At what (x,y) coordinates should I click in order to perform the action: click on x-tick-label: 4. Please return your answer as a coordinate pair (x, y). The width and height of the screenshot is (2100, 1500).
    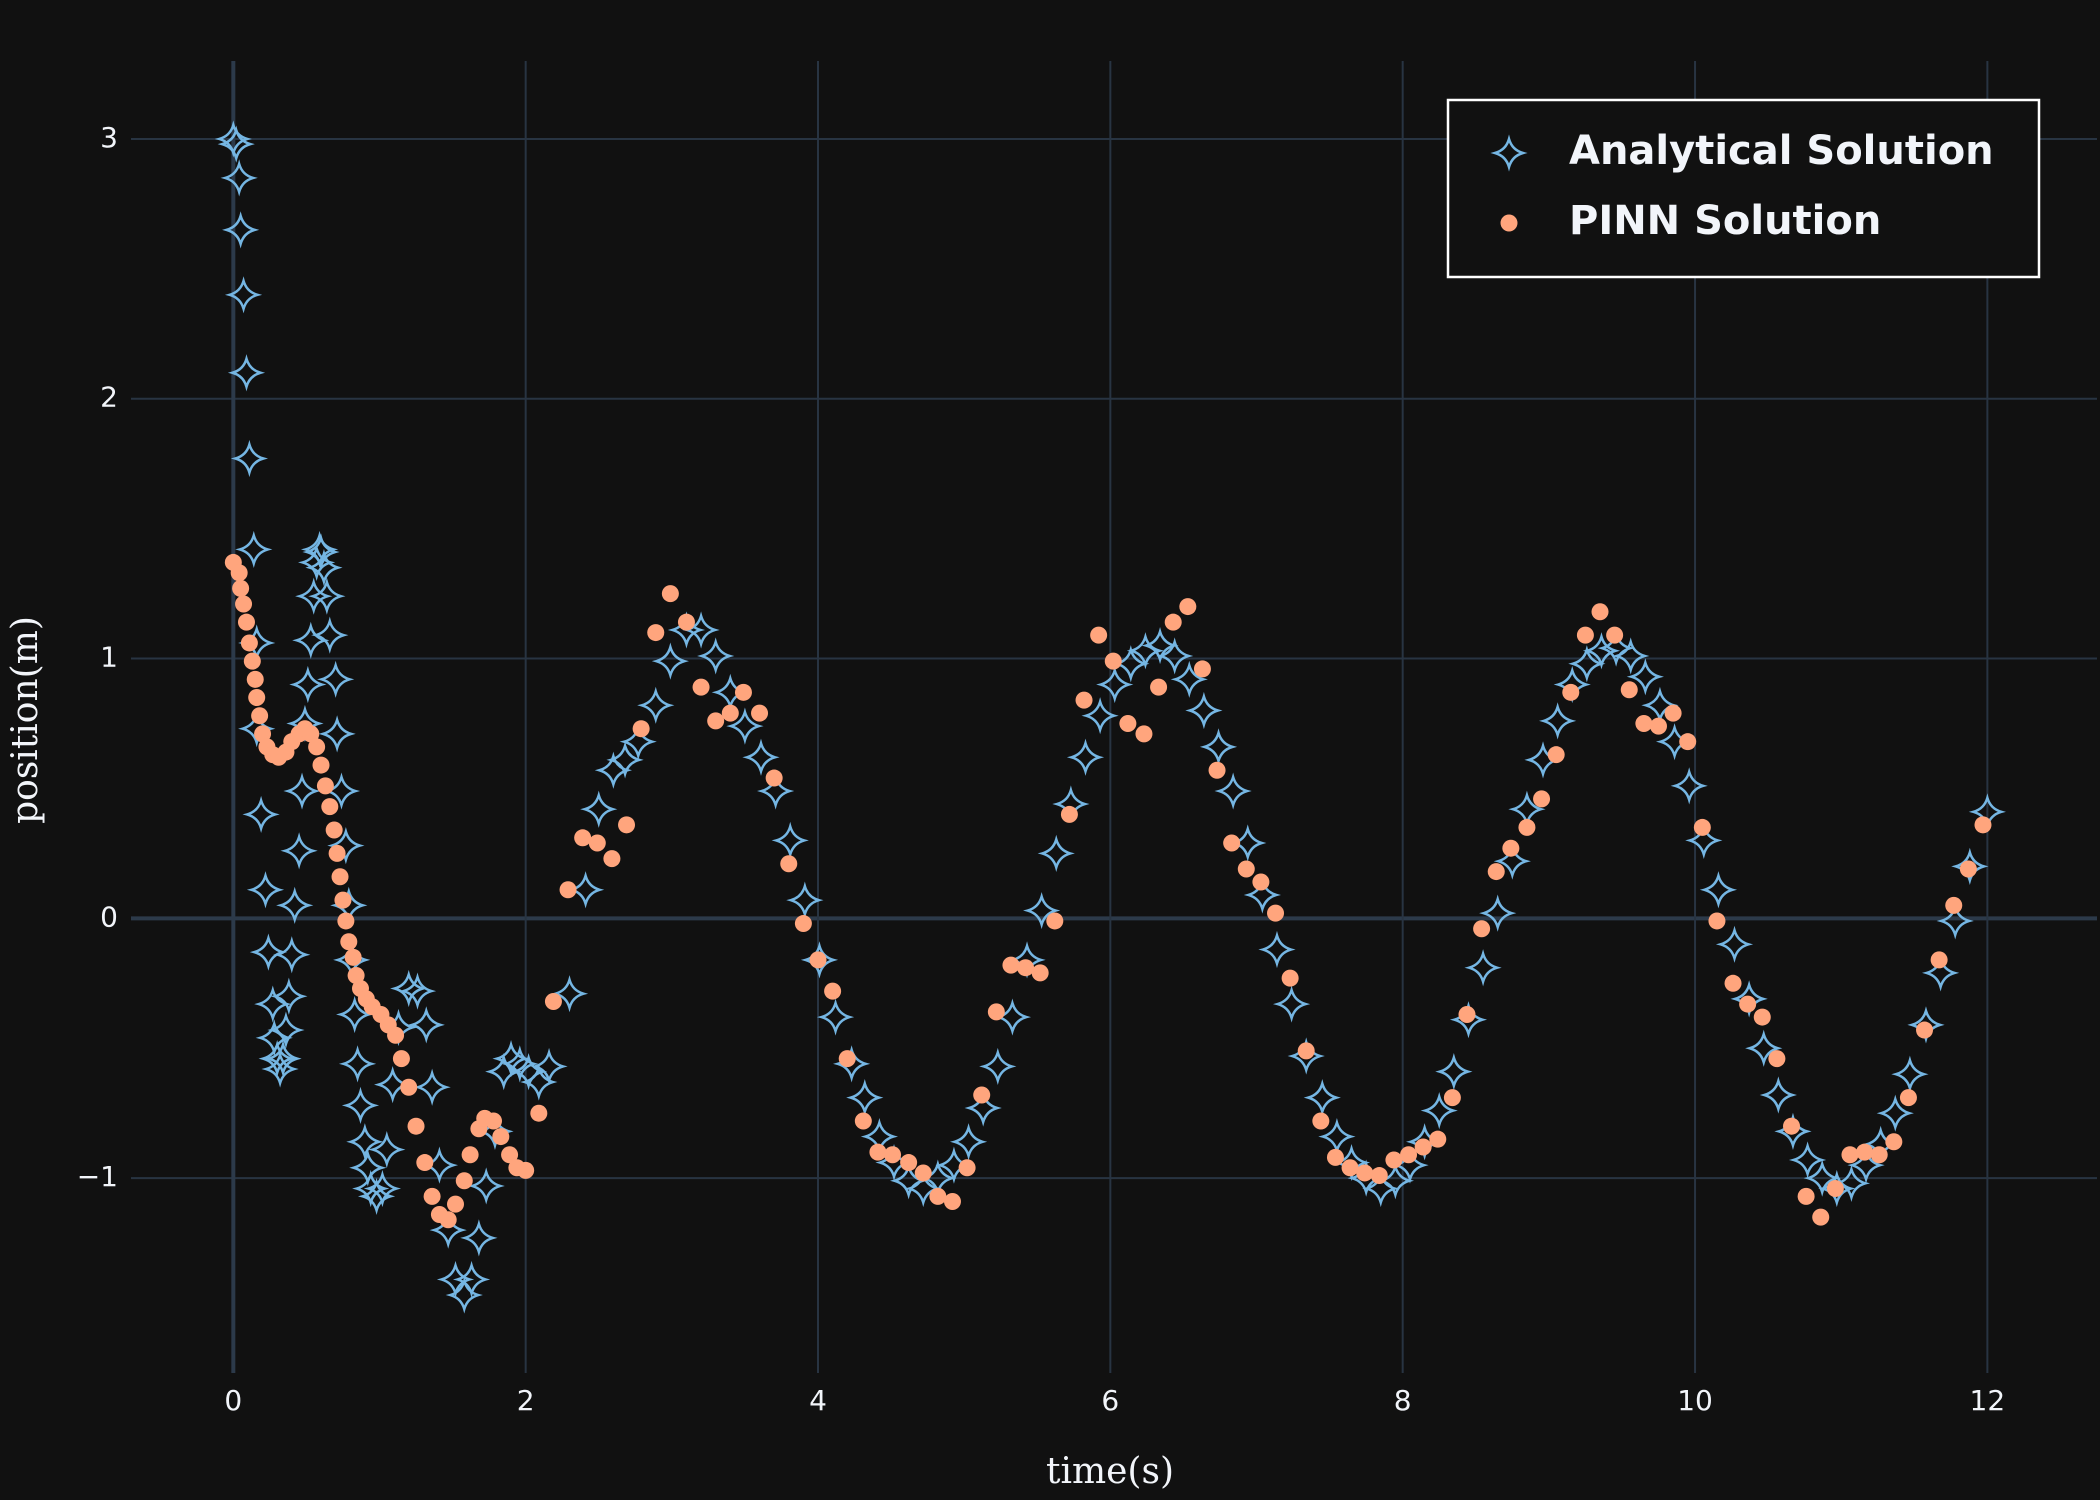
    Looking at the image, I should click on (818, 1400).